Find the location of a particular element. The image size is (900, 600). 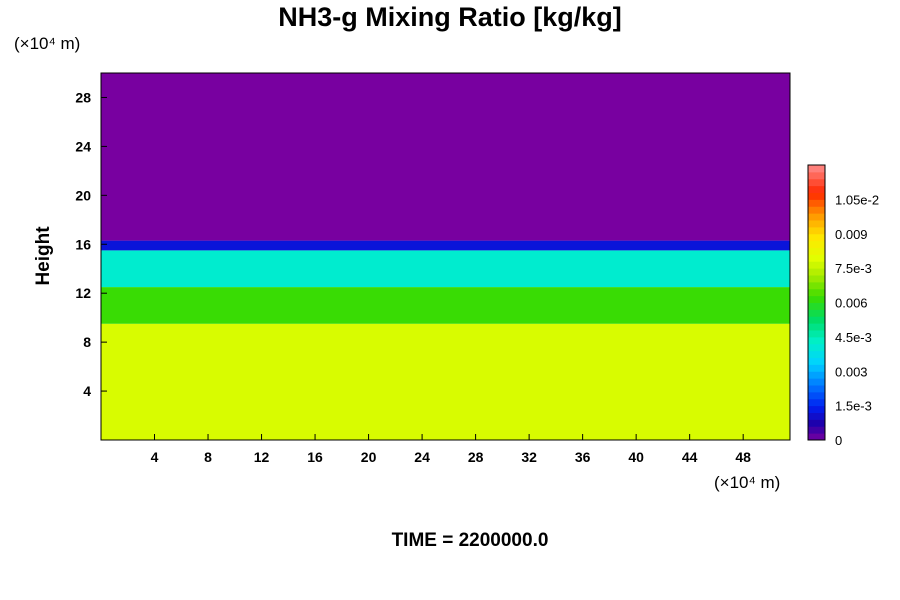

colorbar-tick-label: 0 is located at coordinates (838, 440).